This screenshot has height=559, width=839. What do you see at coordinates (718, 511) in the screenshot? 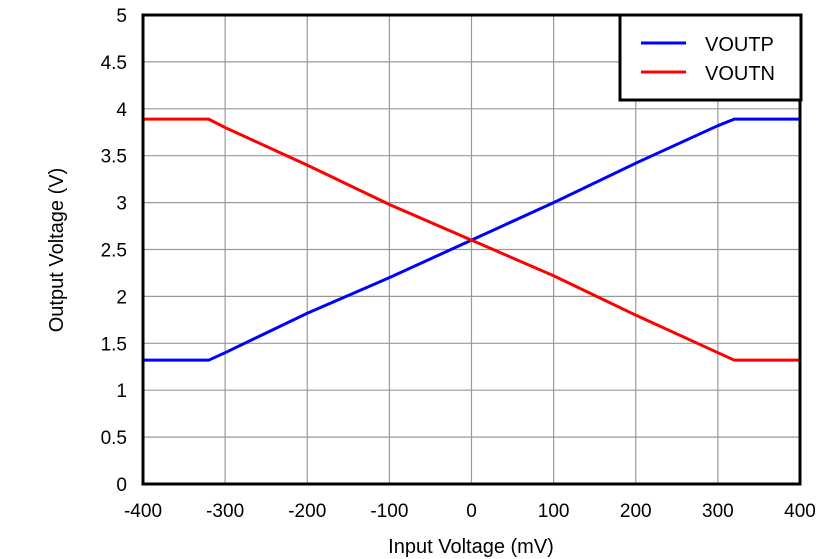
I see `x-tick-label: 300` at bounding box center [718, 511].